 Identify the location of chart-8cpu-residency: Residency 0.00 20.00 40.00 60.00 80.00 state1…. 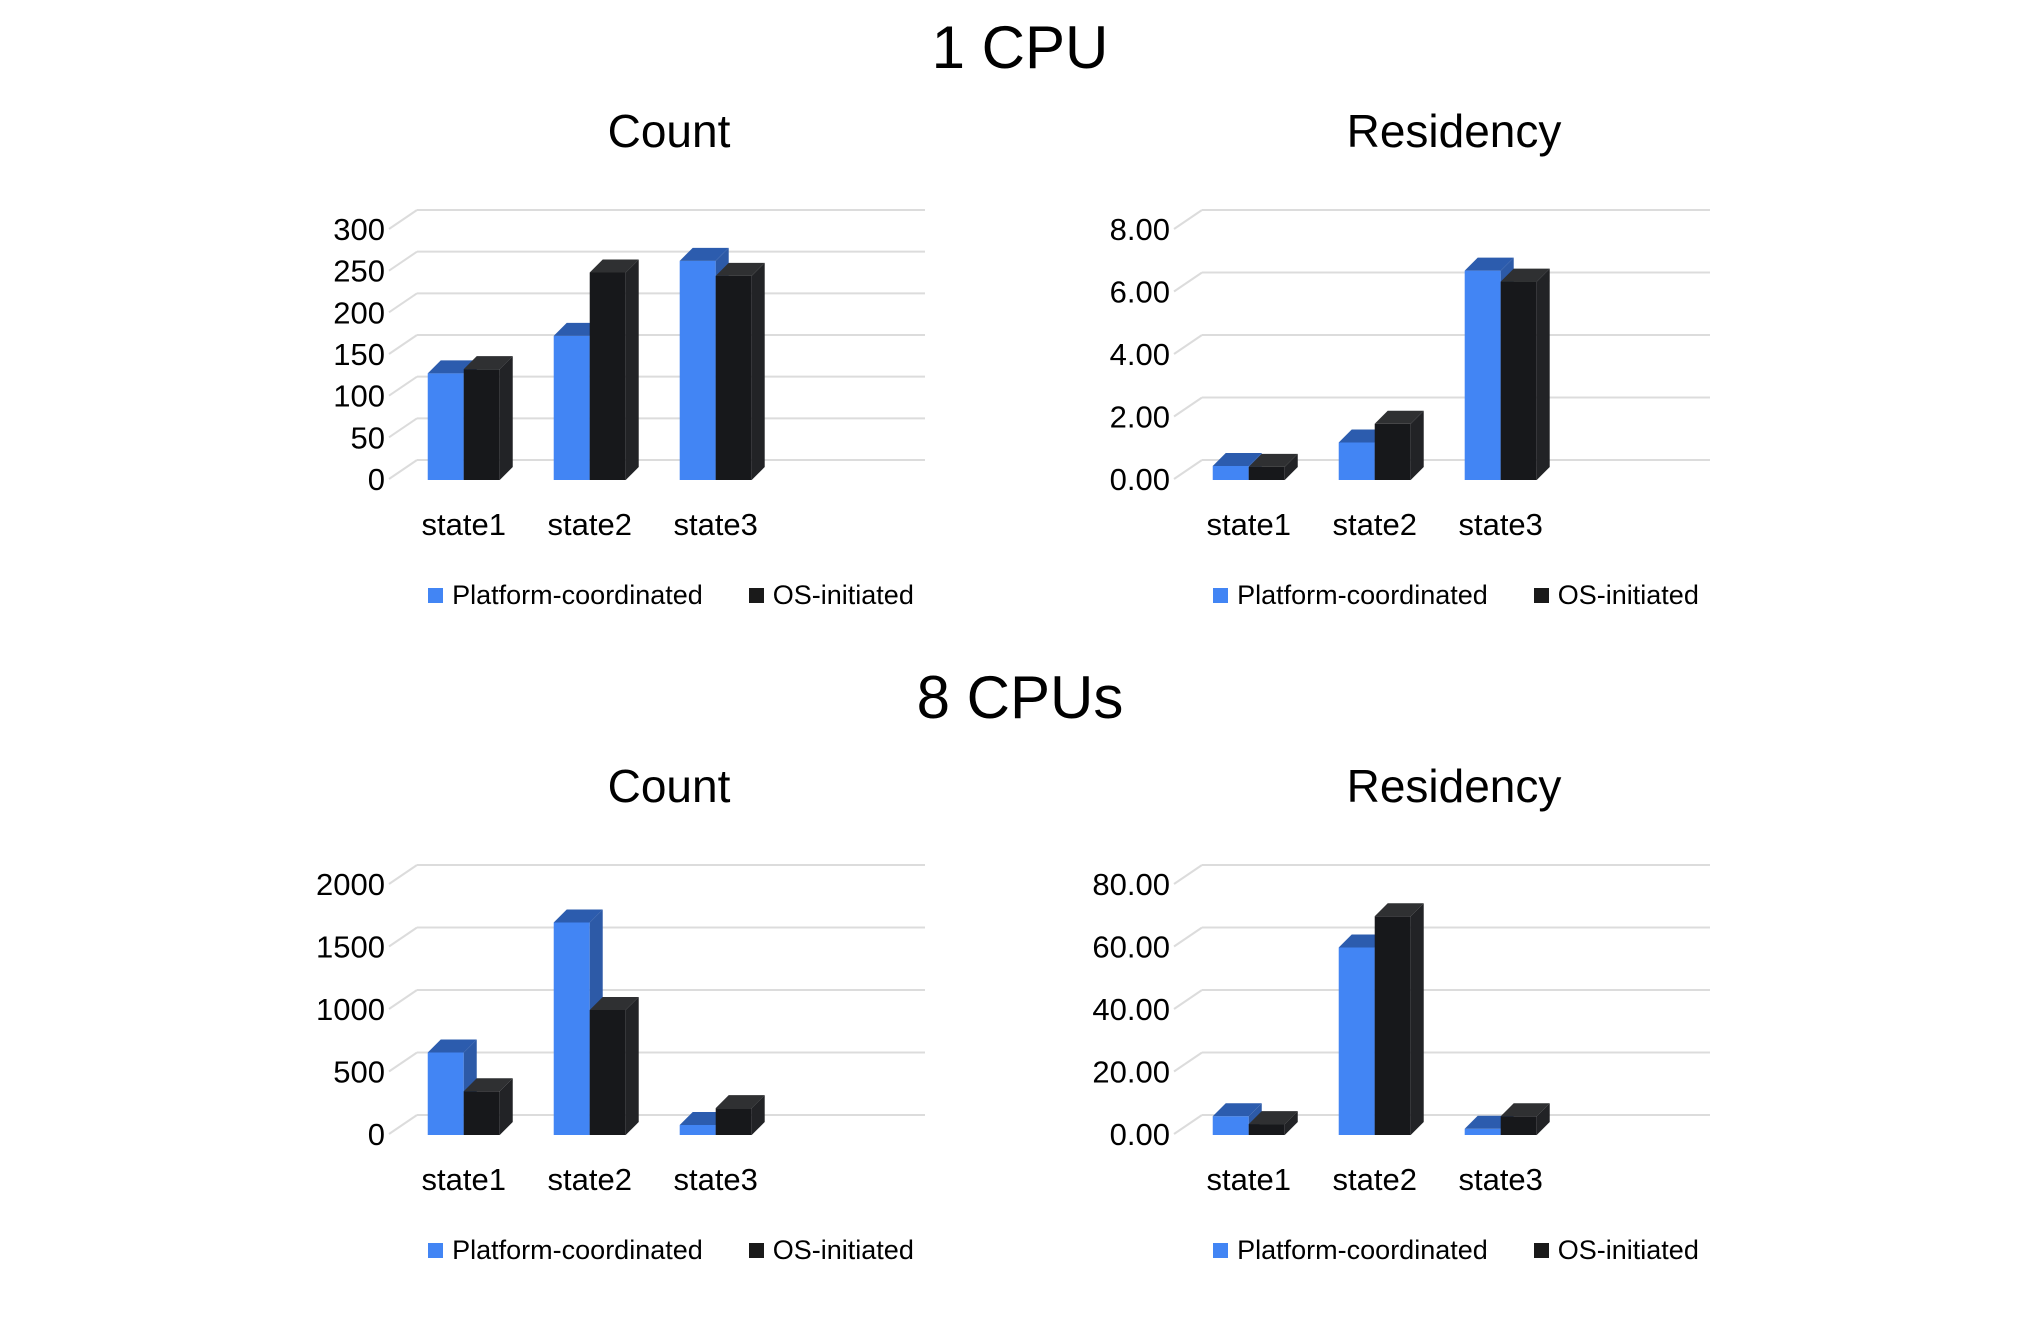
(1404, 1010).